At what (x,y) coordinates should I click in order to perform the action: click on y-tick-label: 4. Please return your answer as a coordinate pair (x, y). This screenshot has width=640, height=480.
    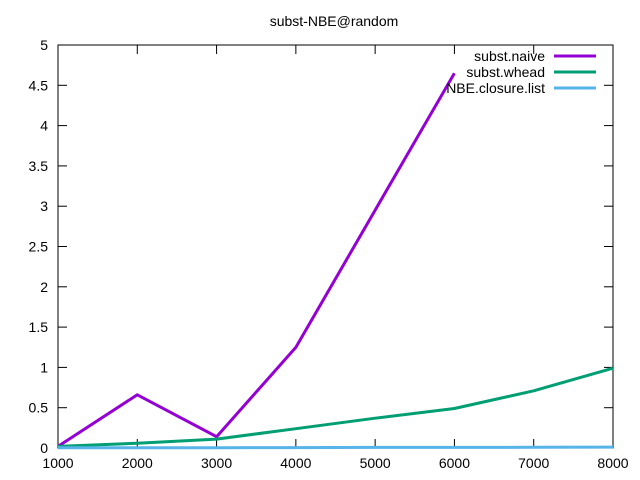
    Looking at the image, I should click on (44, 126).